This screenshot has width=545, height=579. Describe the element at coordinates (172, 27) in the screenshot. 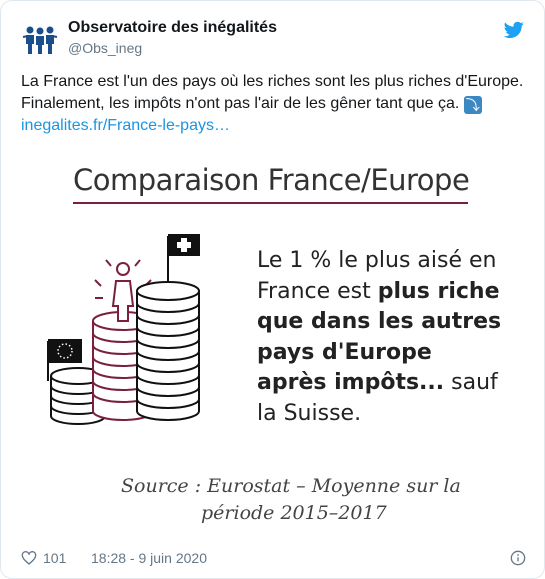

I see `account-name: Observatoire des inégalités` at that location.